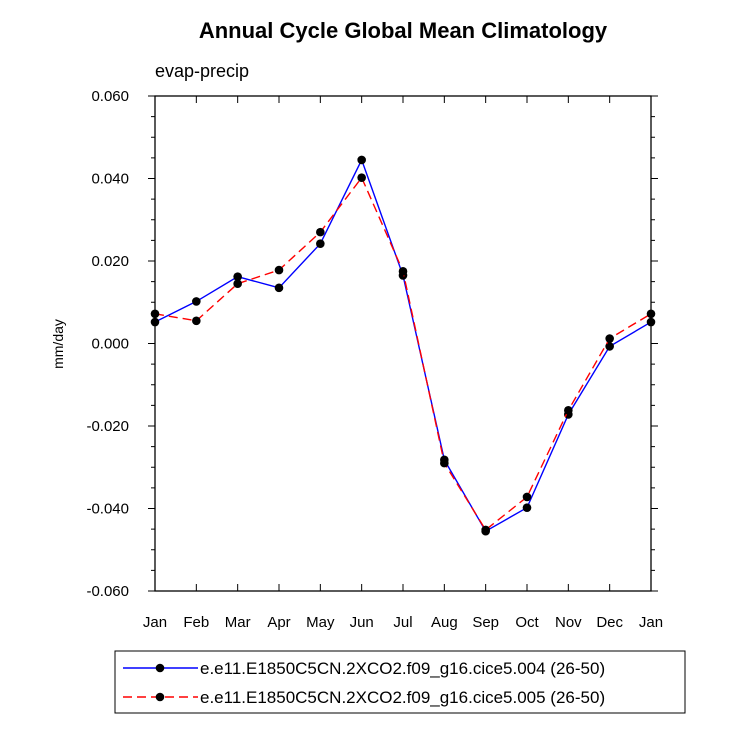 The width and height of the screenshot is (733, 734). I want to click on x-tick-label: Jul, so click(402, 622).